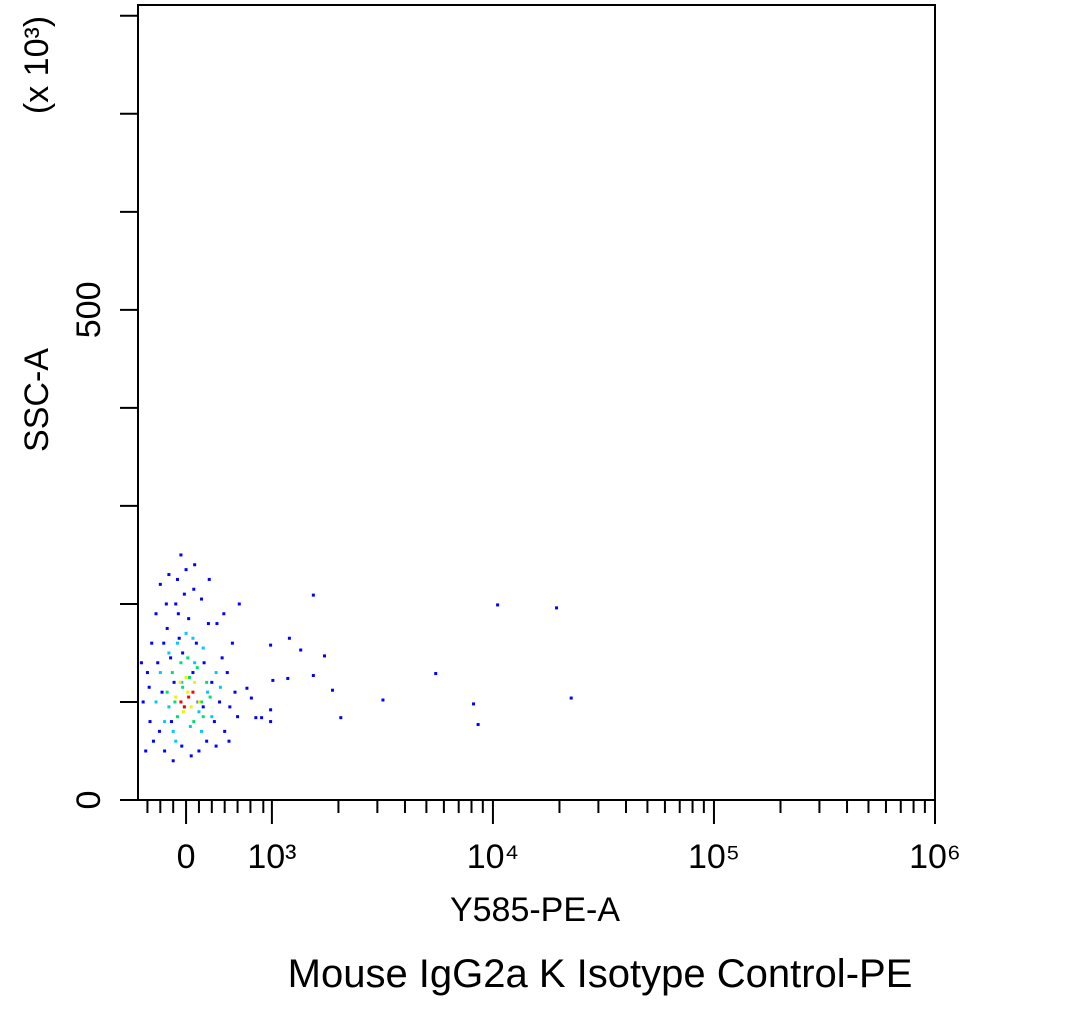 The image size is (1087, 1022). I want to click on x-tick-label: 10⁶, so click(935, 857).